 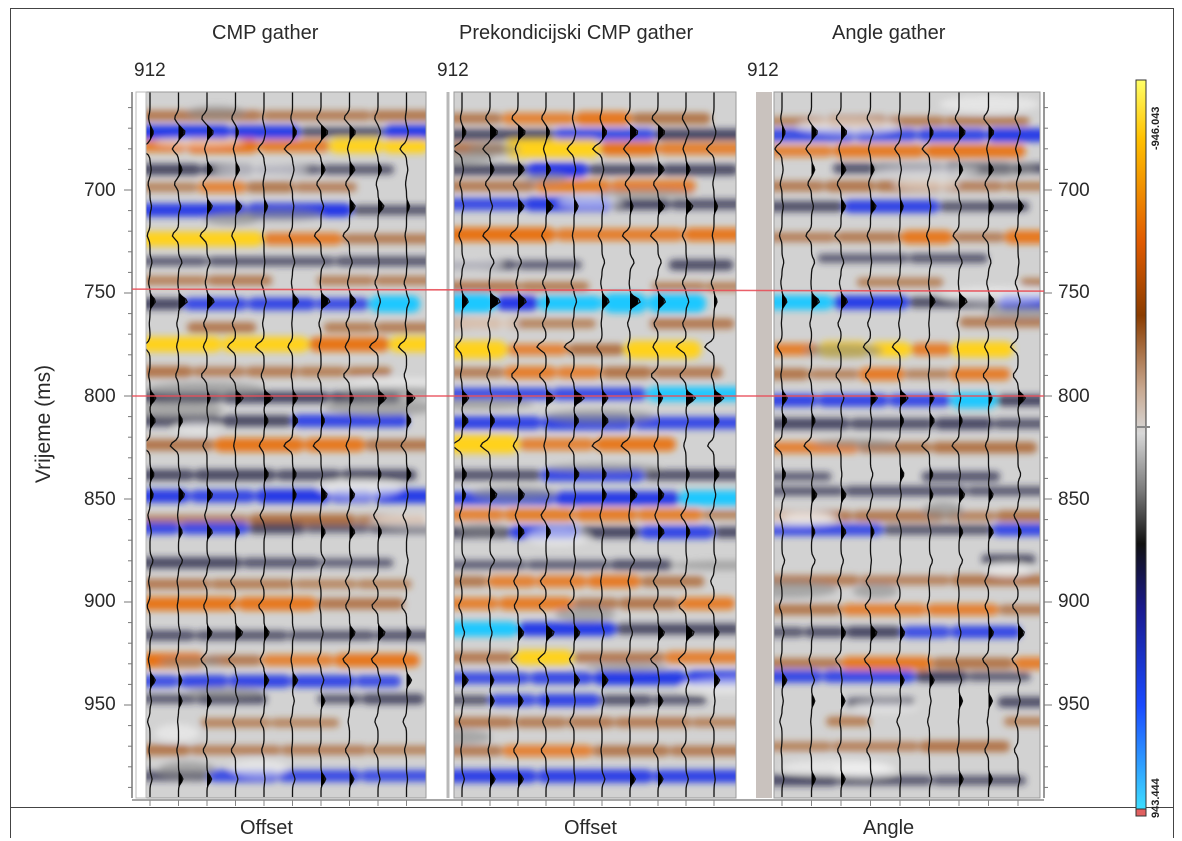 I want to click on y-tick-left-850: 850, so click(x=100, y=499).